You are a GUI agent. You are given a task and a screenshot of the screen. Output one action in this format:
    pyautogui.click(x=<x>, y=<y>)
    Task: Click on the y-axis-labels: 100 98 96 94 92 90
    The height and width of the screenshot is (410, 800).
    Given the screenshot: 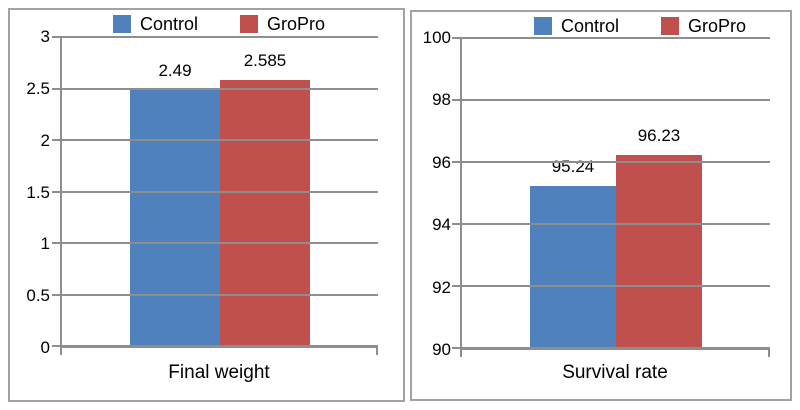 What is the action you would take?
    pyautogui.click(x=432, y=193)
    